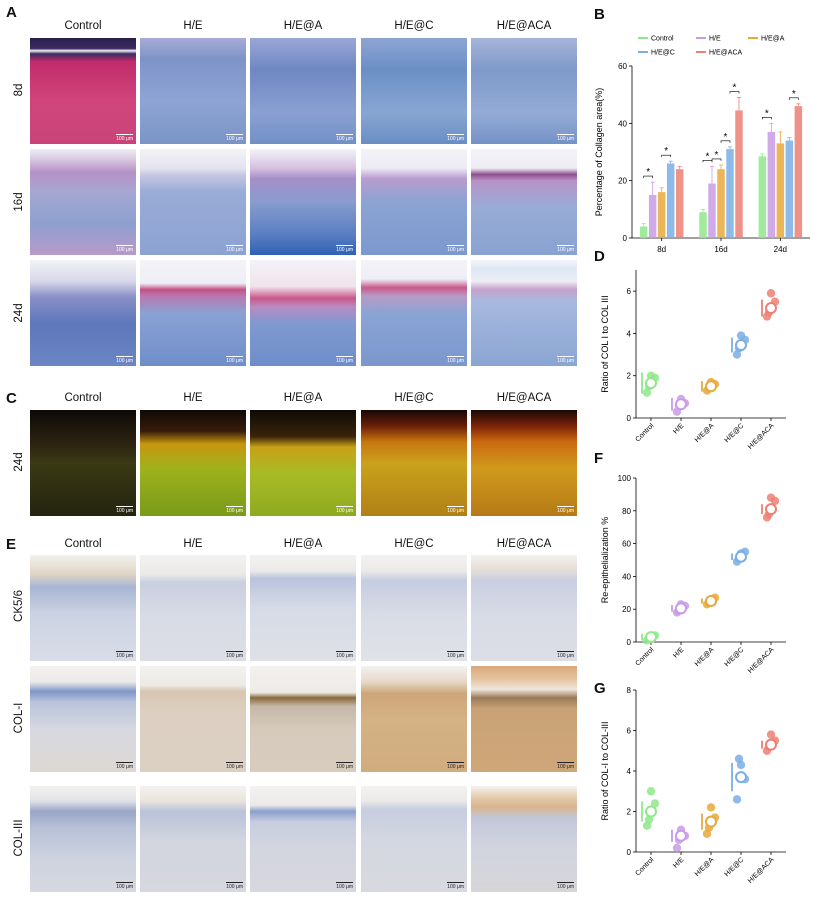  Describe the element at coordinates (662, 39) in the screenshot. I see `legend-entry: Control` at that location.